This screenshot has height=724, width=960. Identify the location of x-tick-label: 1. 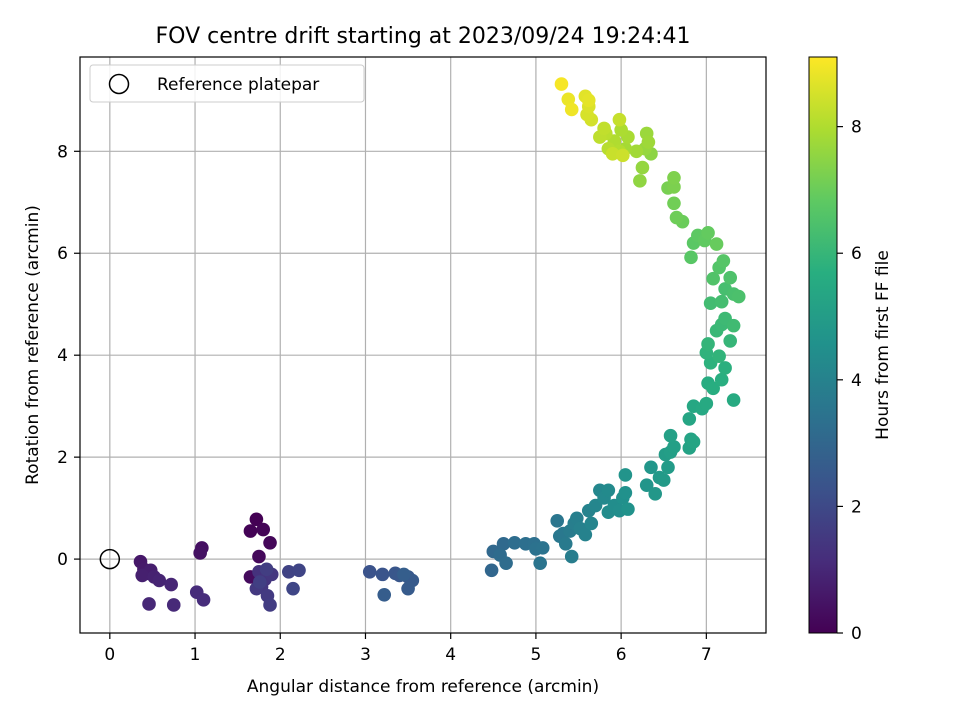
(195, 655).